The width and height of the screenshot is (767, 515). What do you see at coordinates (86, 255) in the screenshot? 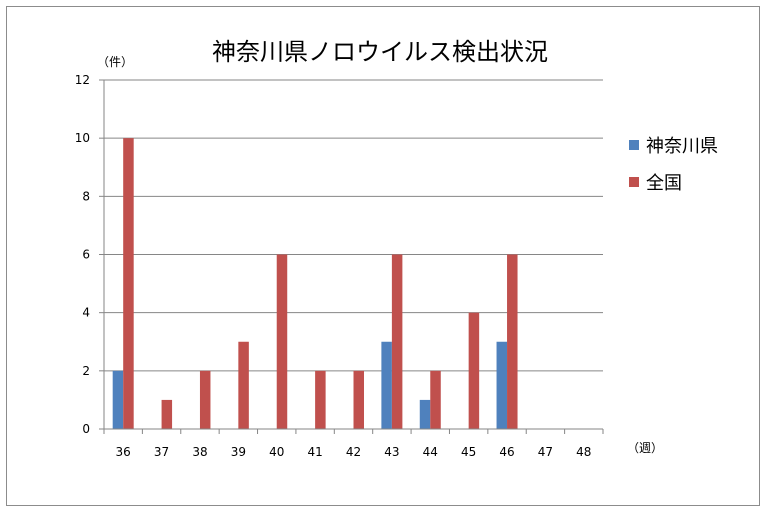
I see `y-tick-label: 6` at bounding box center [86, 255].